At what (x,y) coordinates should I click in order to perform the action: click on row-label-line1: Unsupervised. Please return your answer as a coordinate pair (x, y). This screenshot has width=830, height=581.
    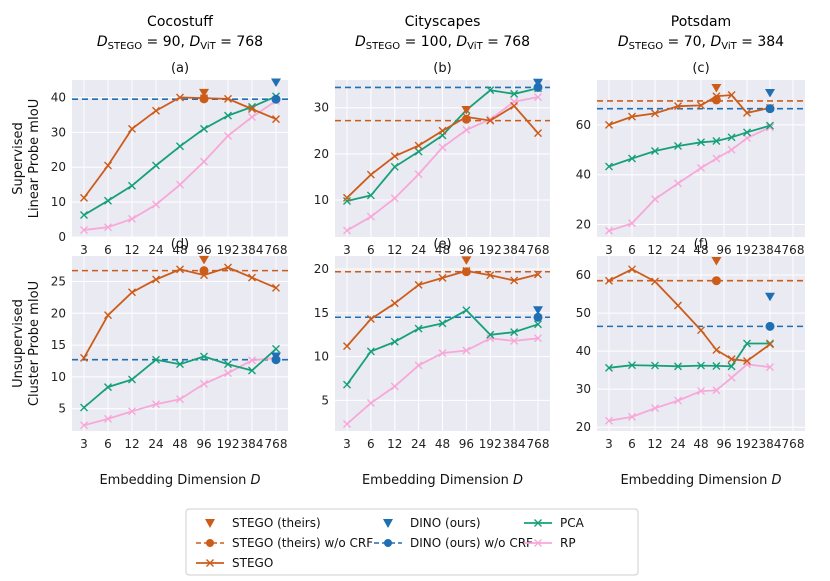
    Looking at the image, I should click on (18, 343).